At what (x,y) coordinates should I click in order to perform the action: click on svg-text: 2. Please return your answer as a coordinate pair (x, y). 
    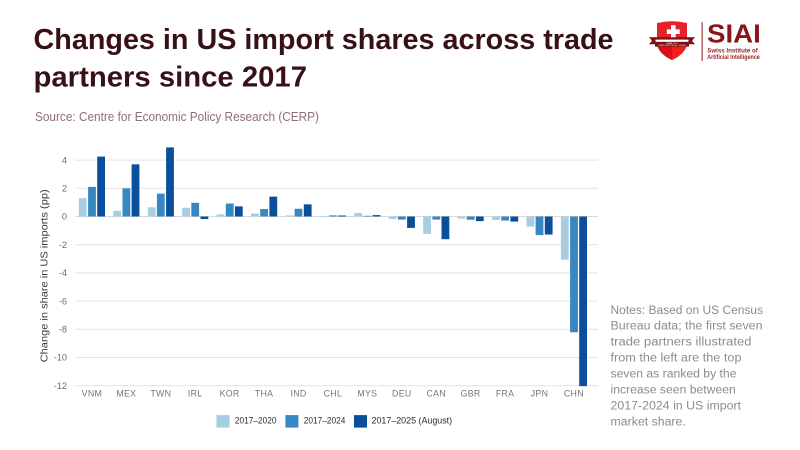
    Looking at the image, I should click on (64, 189).